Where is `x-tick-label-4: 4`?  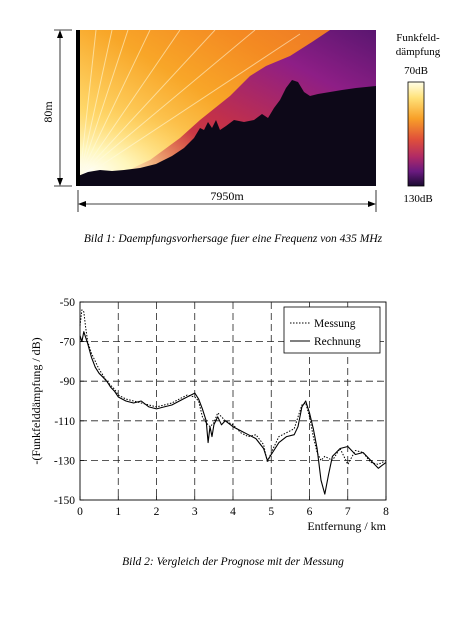
x-tick-label-4: 4 is located at coordinates (233, 512).